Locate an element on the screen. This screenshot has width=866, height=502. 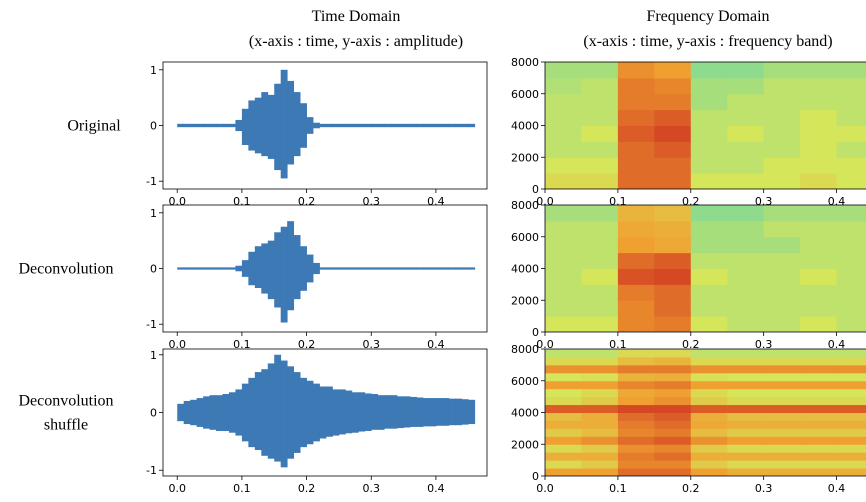
x-tick-label: 0.0 is located at coordinates (545, 344).